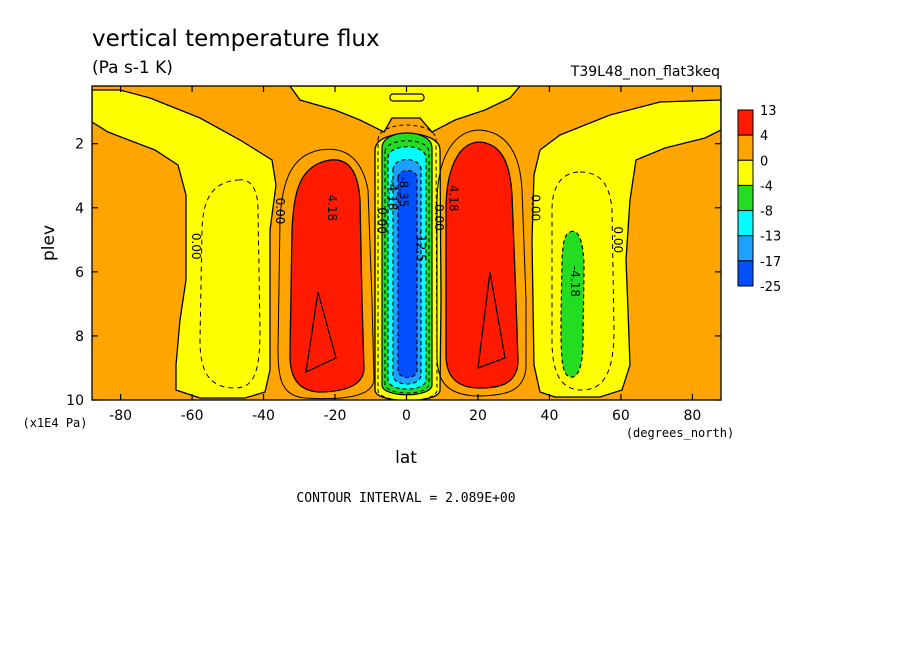  Describe the element at coordinates (79, 209) in the screenshot. I see `y-tick-label: 4` at that location.